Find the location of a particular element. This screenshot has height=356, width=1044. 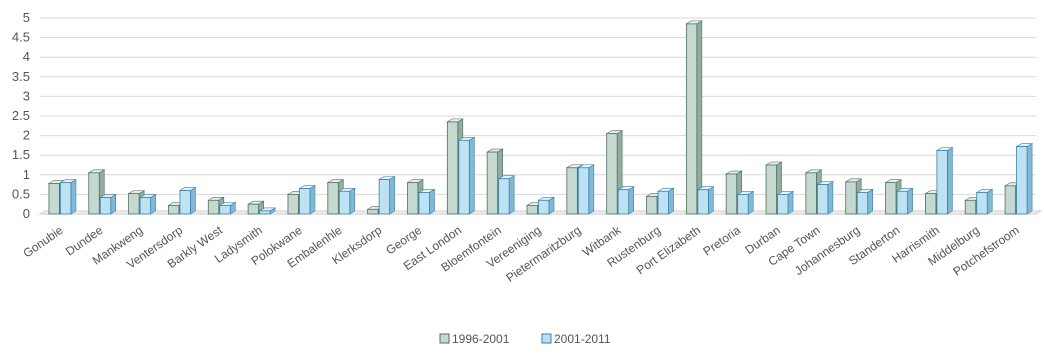

legend-swatch-2001-2011 is located at coordinates (546, 338).